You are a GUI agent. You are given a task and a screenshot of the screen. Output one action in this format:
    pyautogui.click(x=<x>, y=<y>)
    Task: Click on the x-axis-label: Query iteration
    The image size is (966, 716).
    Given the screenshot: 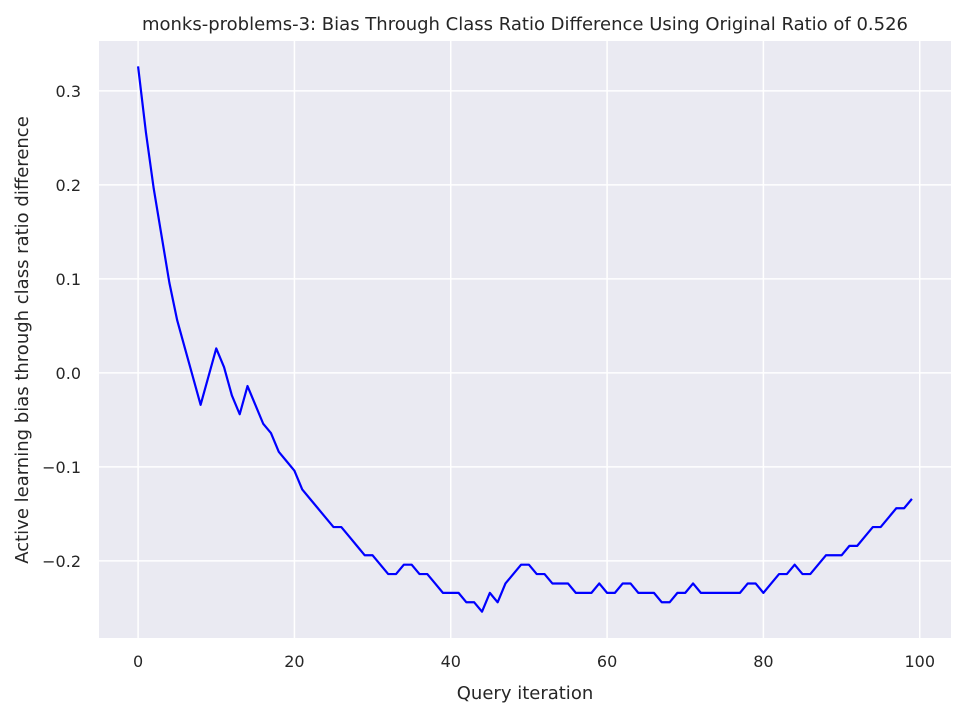 What is the action you would take?
    pyautogui.click(x=525, y=693)
    